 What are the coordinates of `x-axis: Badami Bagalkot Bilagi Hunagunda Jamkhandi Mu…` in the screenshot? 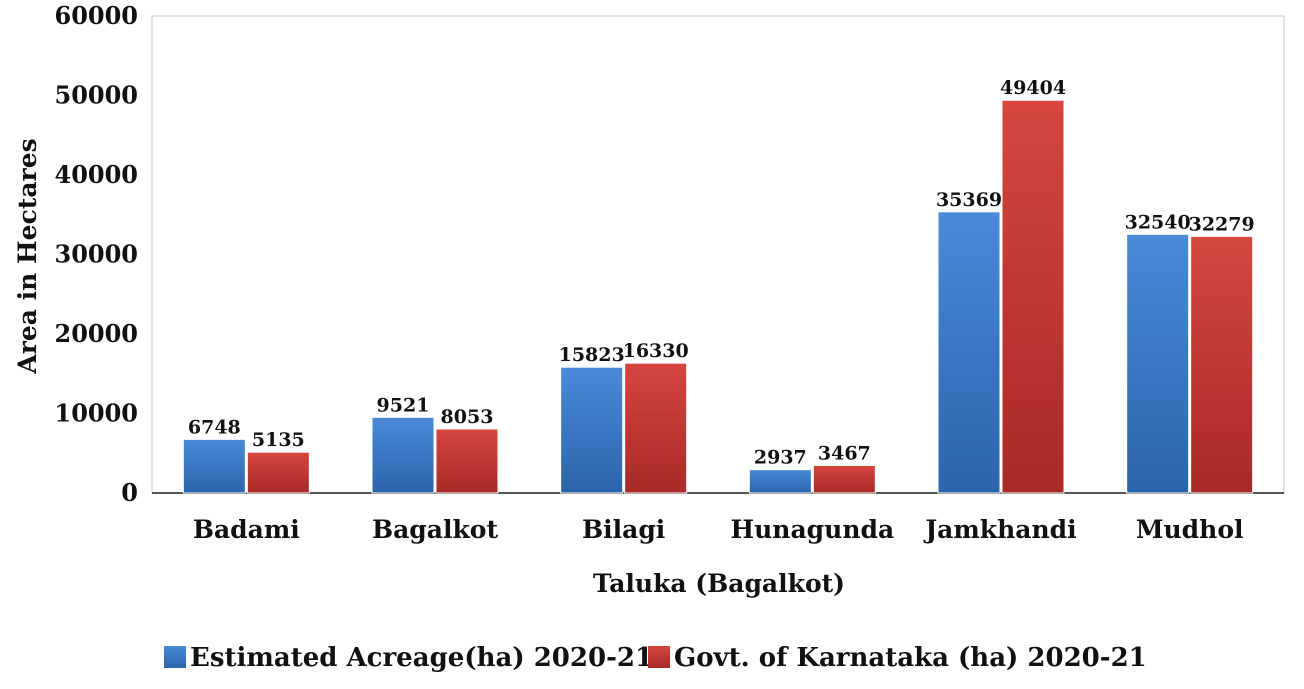 It's located at (718, 529).